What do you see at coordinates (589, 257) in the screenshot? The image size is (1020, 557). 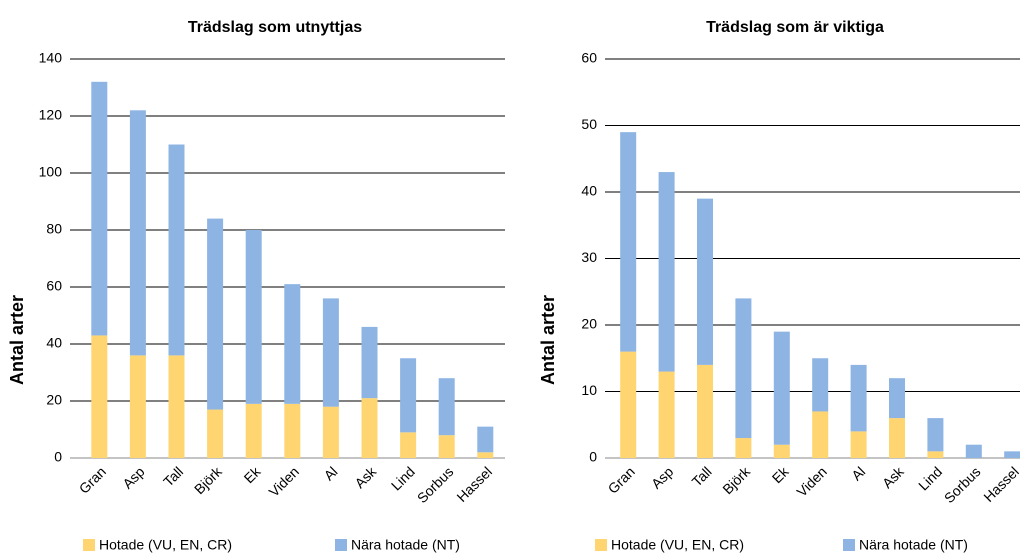 I see `y-tick-label: 30` at bounding box center [589, 257].